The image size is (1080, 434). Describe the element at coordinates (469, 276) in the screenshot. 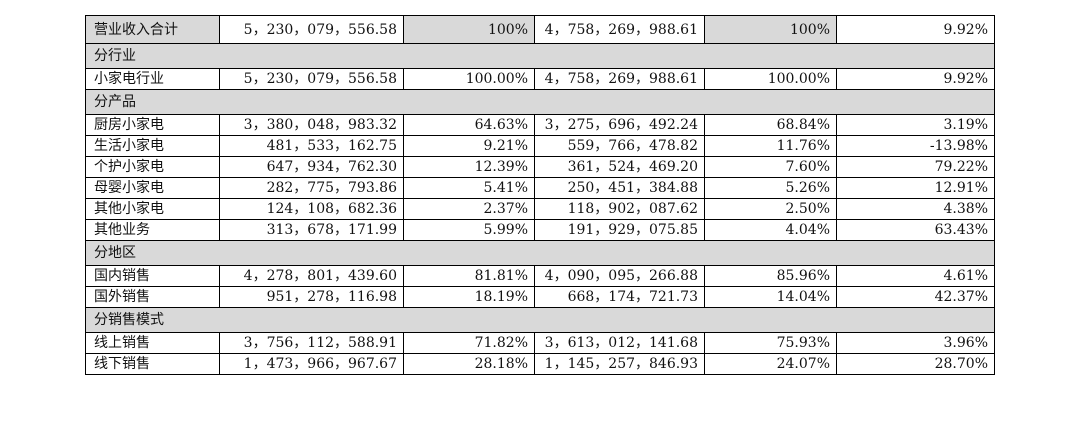

I see `pct-current: 81.81%` at that location.